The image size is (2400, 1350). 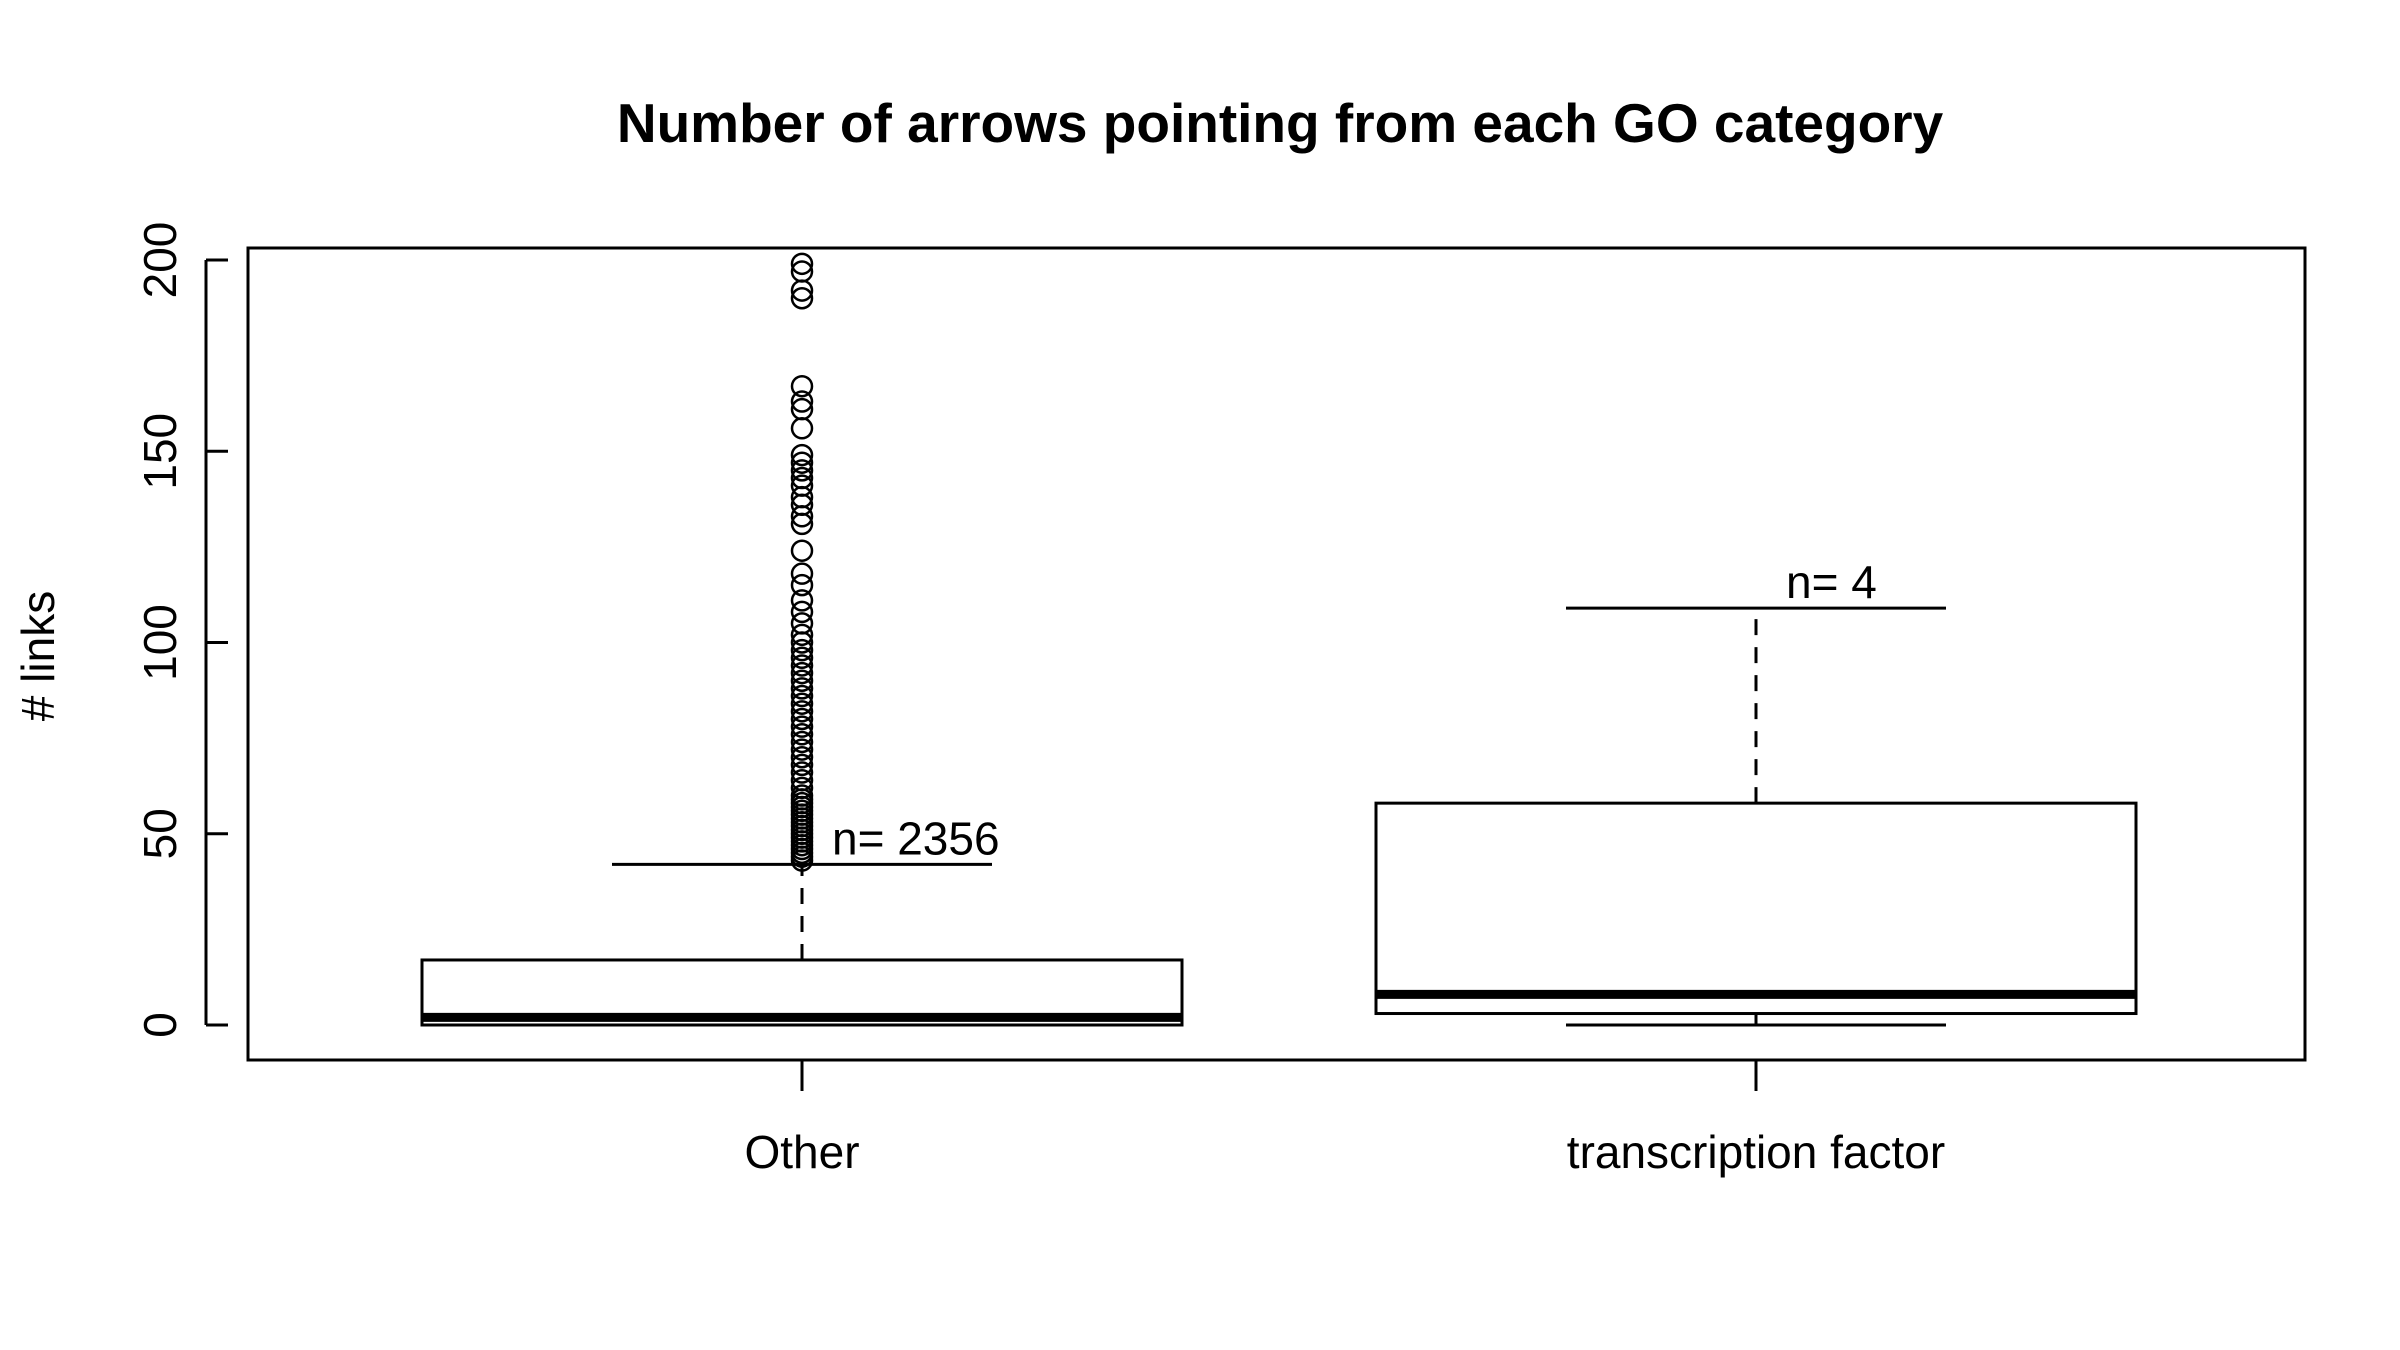 I want to click on x-tick-label-1: transcription factor, so click(x=1756, y=1152).